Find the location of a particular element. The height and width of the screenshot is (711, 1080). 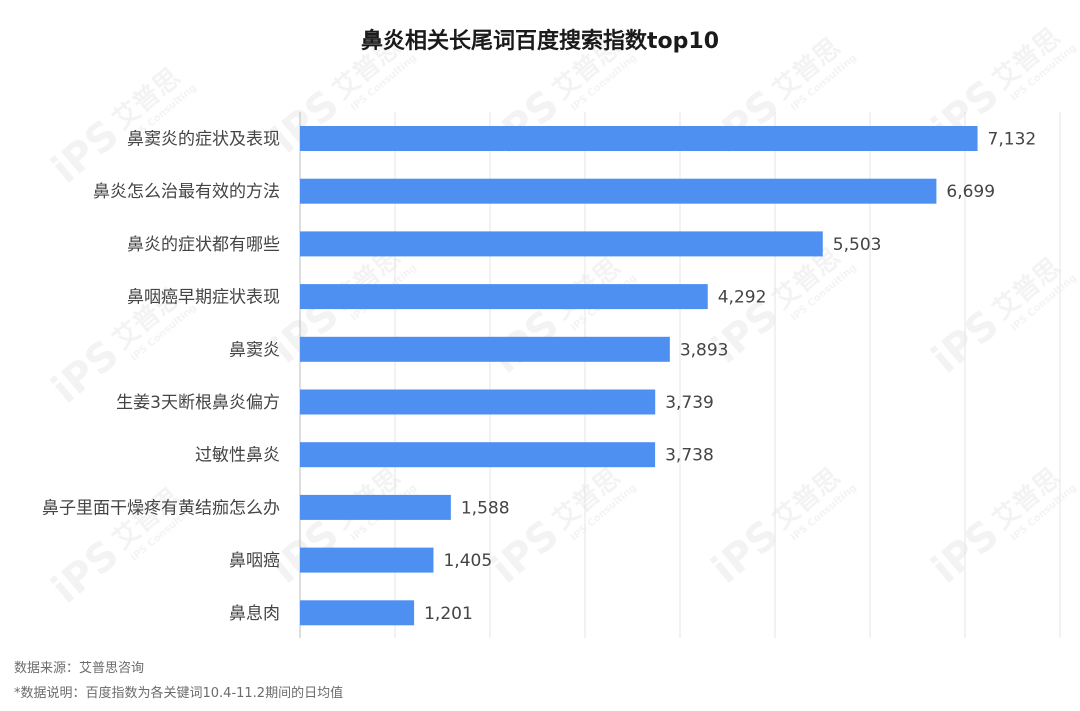

value-label: 6,699 is located at coordinates (970, 192).